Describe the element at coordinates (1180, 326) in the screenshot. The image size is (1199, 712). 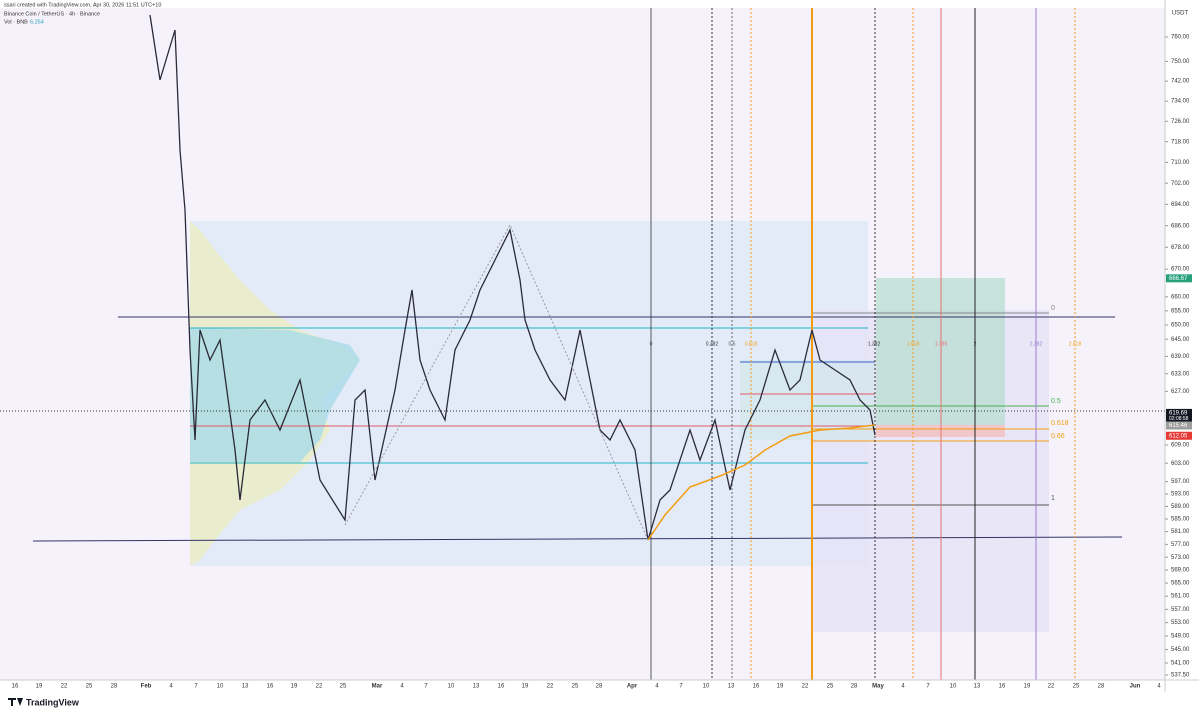
I see `price-label: 650.00` at that location.